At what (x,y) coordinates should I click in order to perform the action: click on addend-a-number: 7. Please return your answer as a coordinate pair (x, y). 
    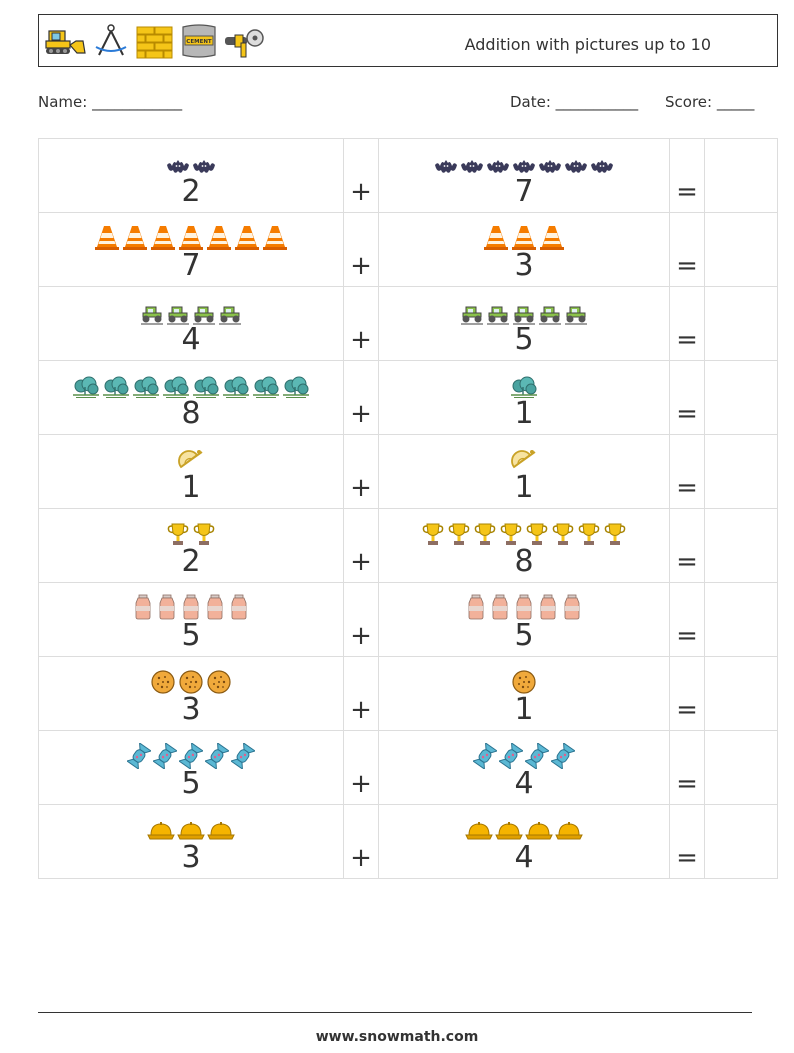
    Looking at the image, I should click on (191, 265).